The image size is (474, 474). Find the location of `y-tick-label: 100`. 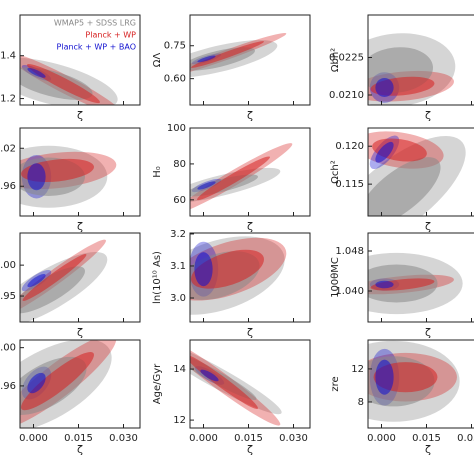

y-tick-label: 100 is located at coordinates (176, 128).